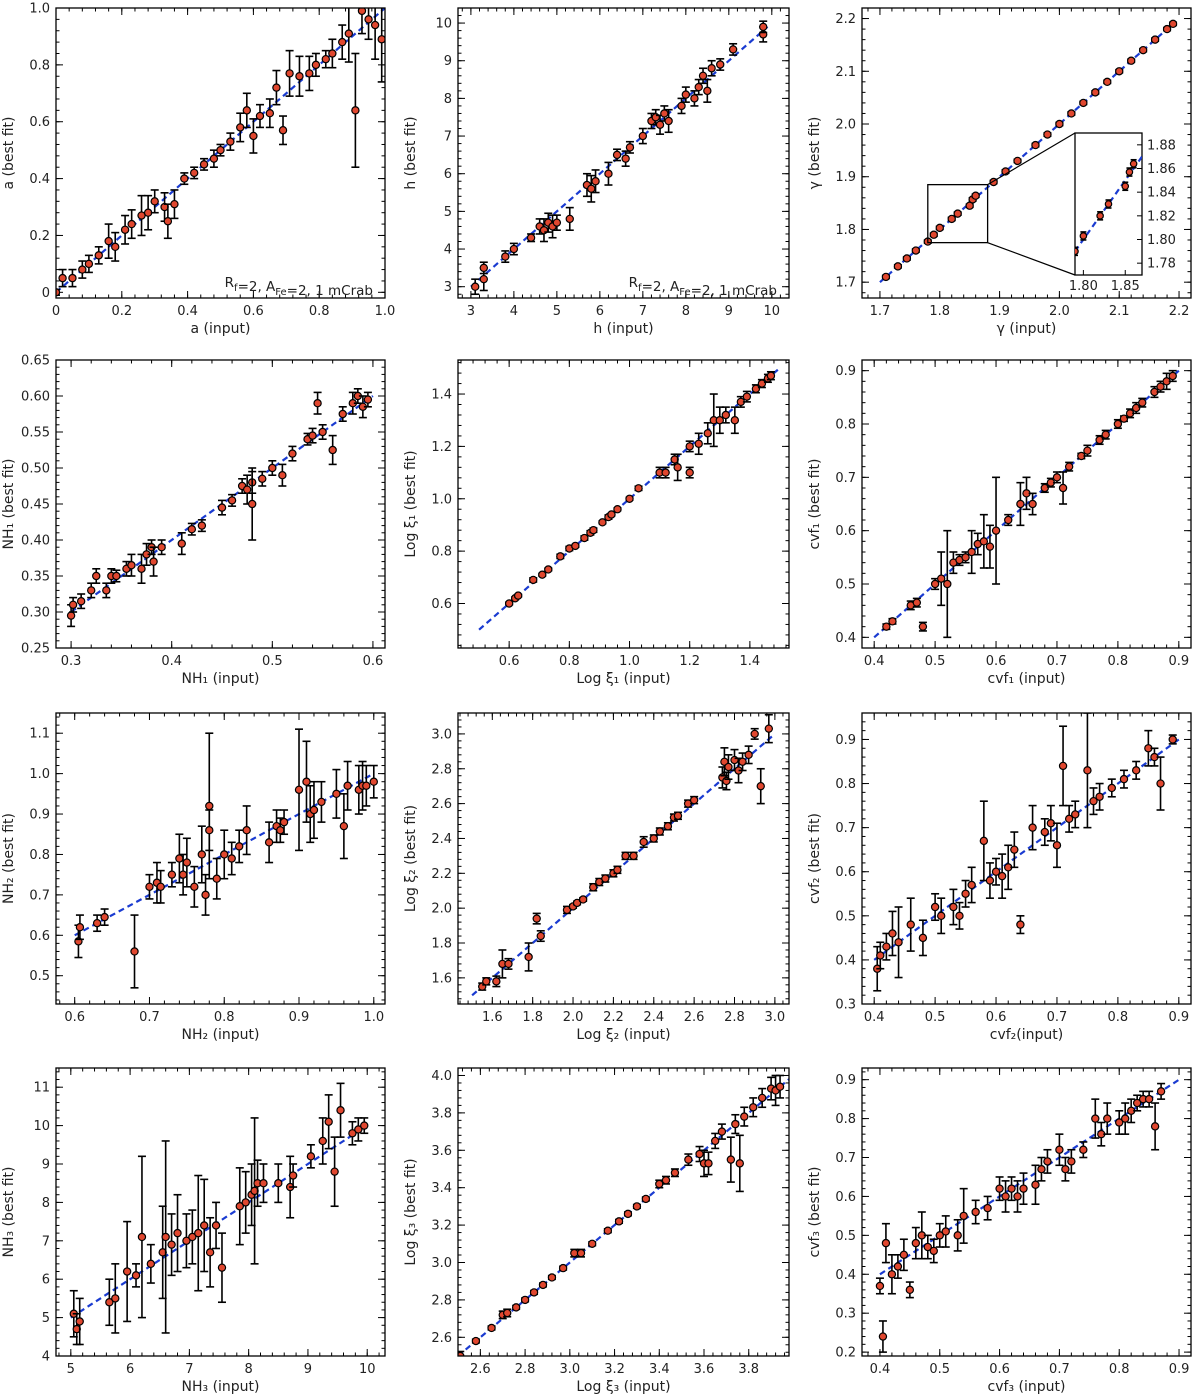 The width and height of the screenshot is (1200, 1399). What do you see at coordinates (845, 230) in the screenshot?
I see `y-tick-label: 1.8` at bounding box center [845, 230].